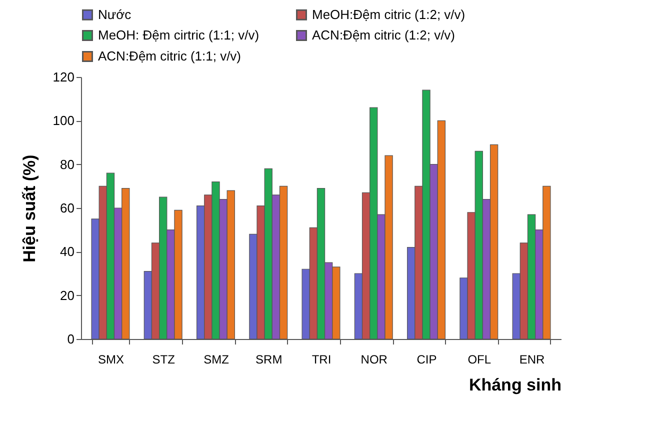 The image size is (661, 430). I want to click on y-tick-label: 100, so click(63, 120).